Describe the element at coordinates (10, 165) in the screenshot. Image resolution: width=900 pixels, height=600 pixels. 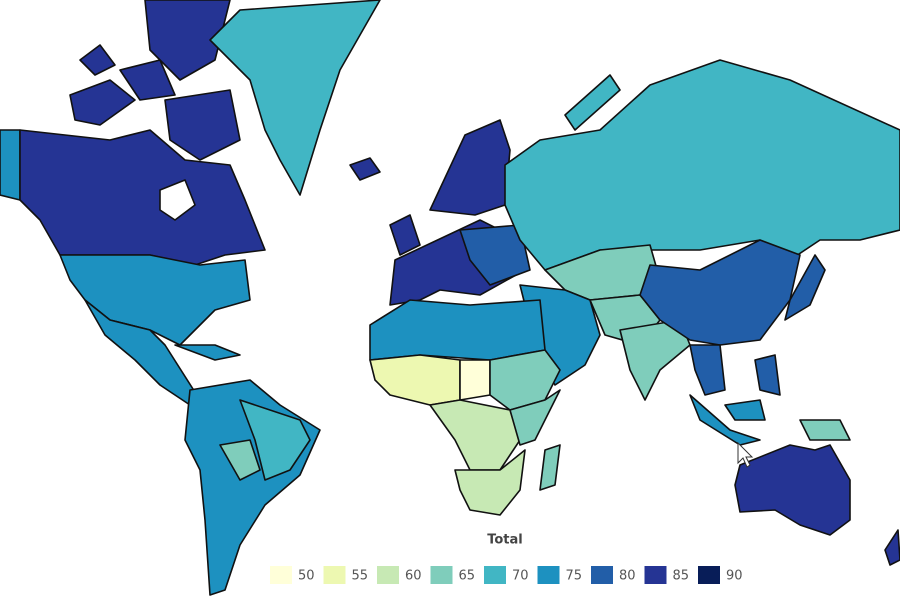
I see `alaska` at that location.